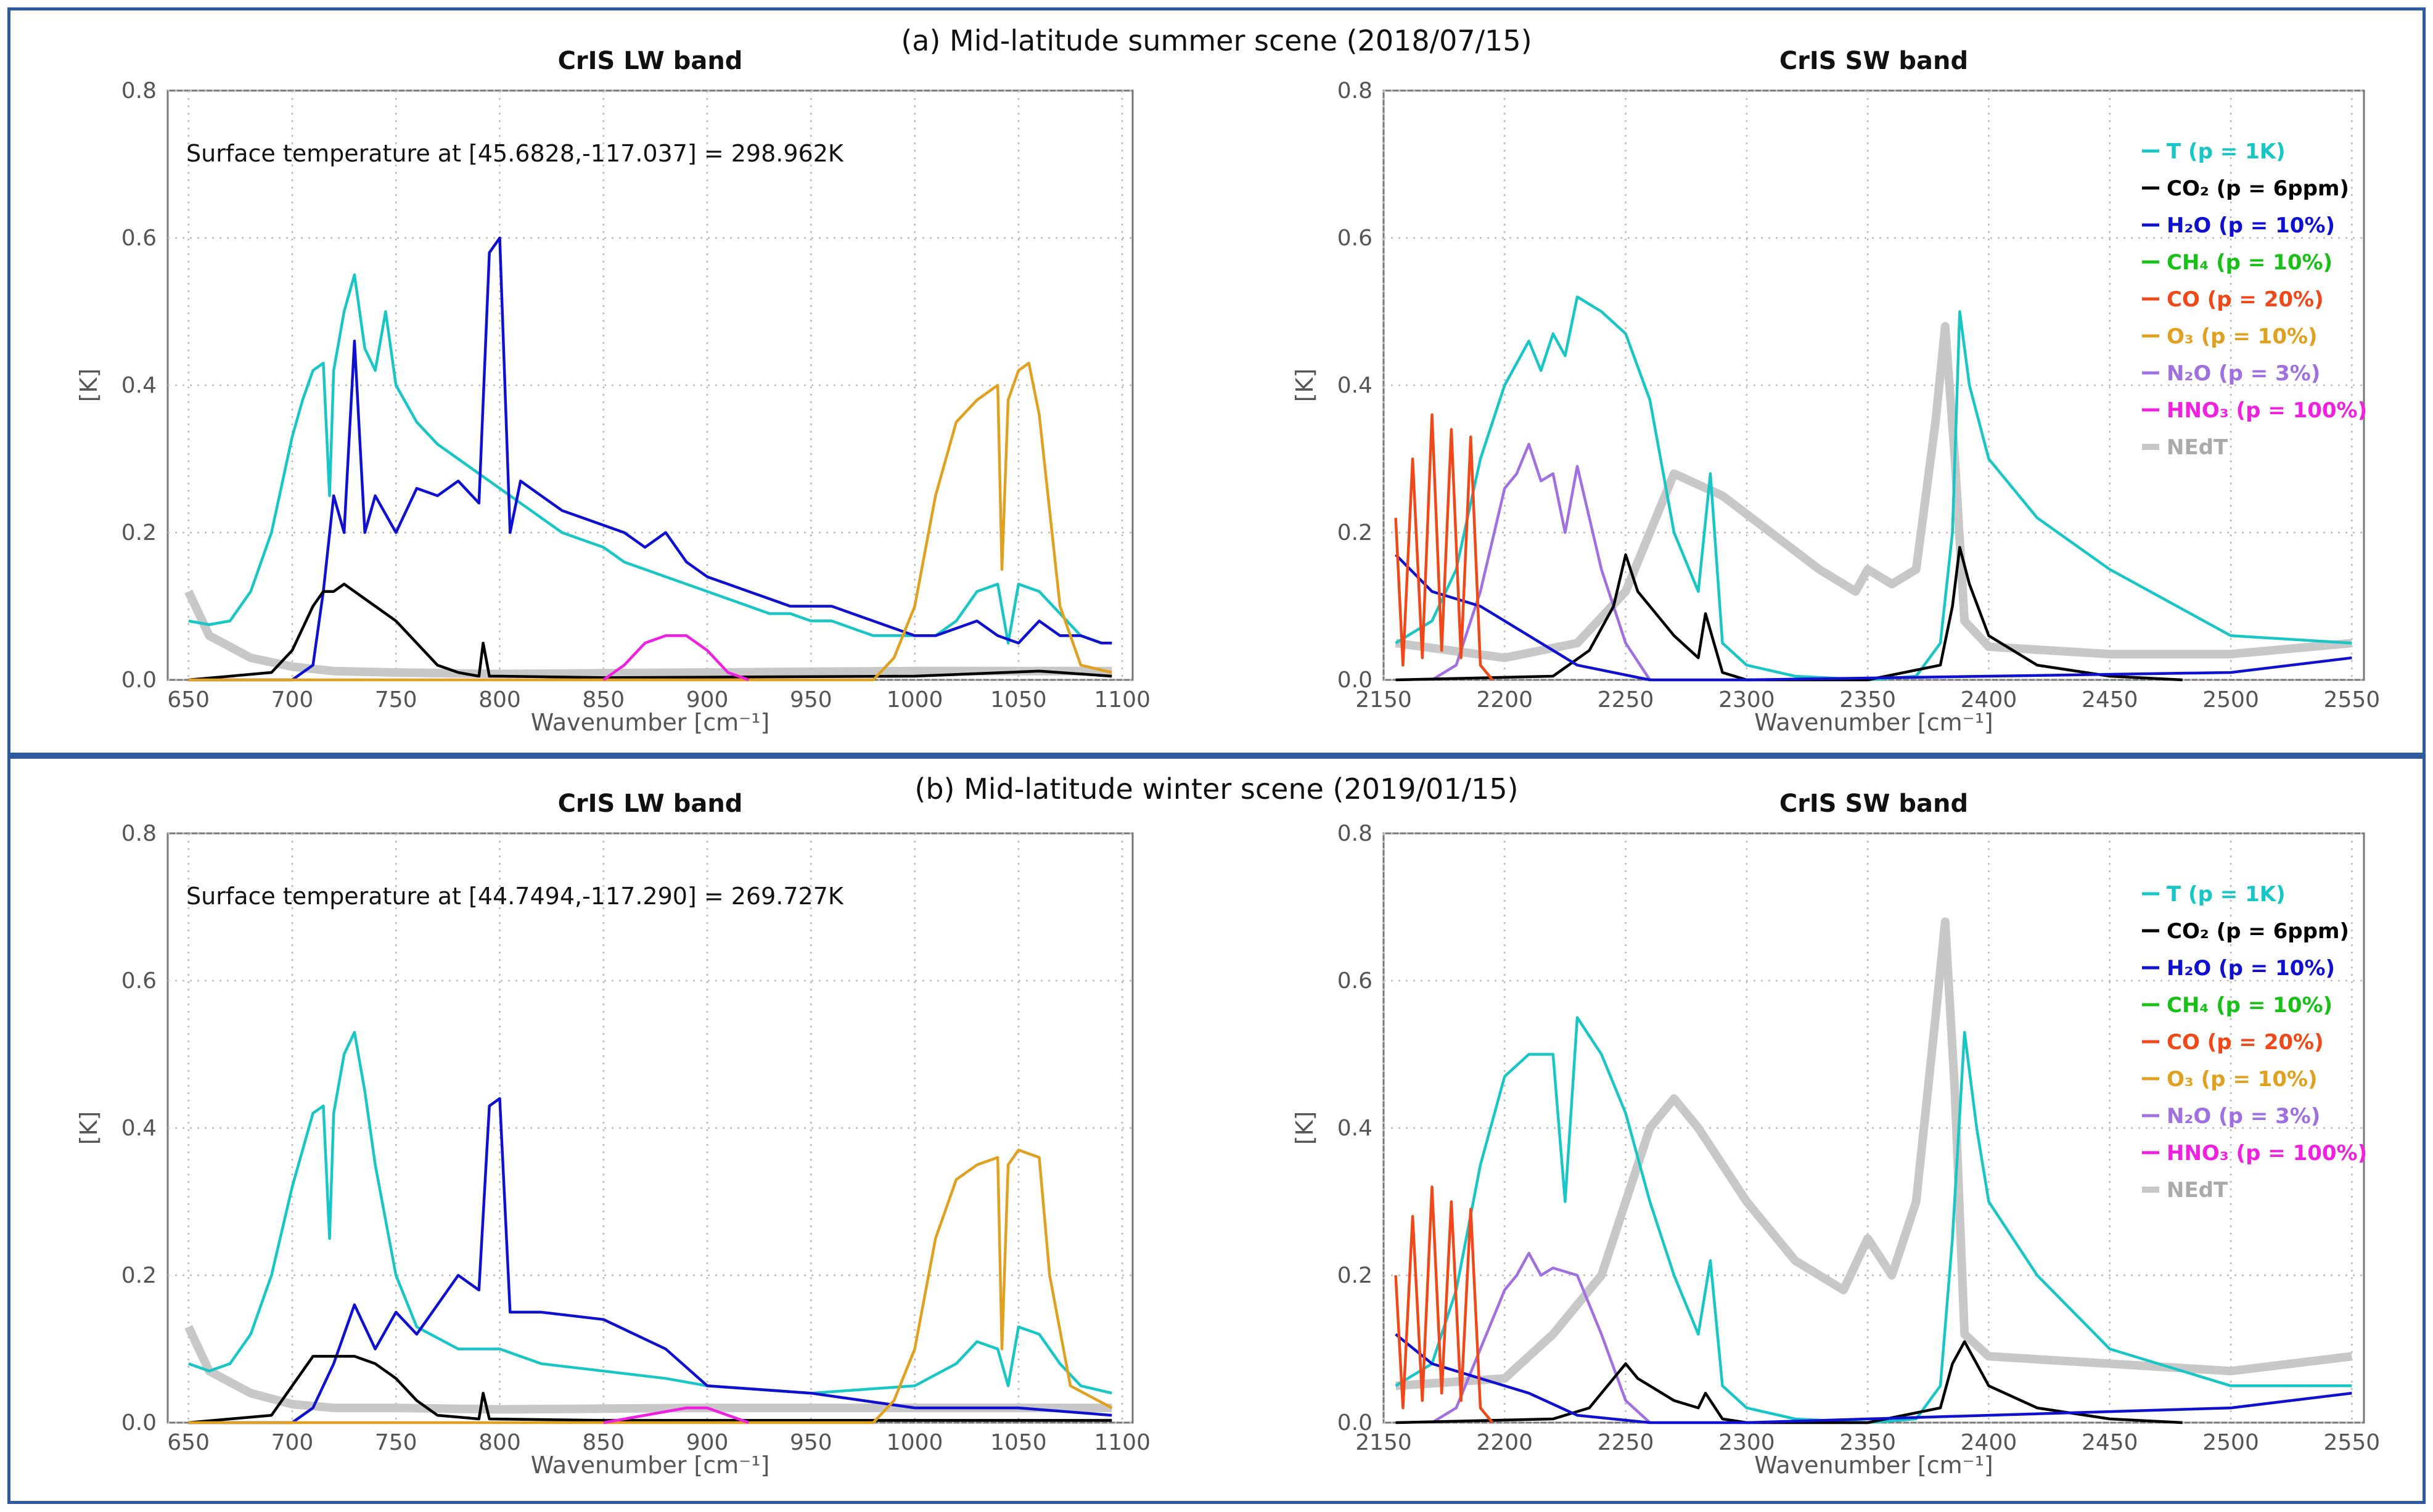  I want to click on x-tick-label: 800, so click(499, 700).